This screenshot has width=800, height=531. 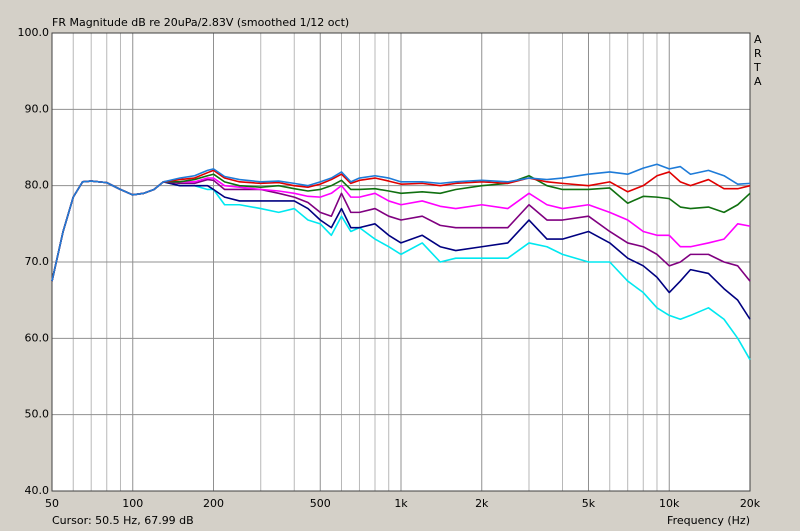 I want to click on y-tick-label: 70.0, so click(x=37, y=261).